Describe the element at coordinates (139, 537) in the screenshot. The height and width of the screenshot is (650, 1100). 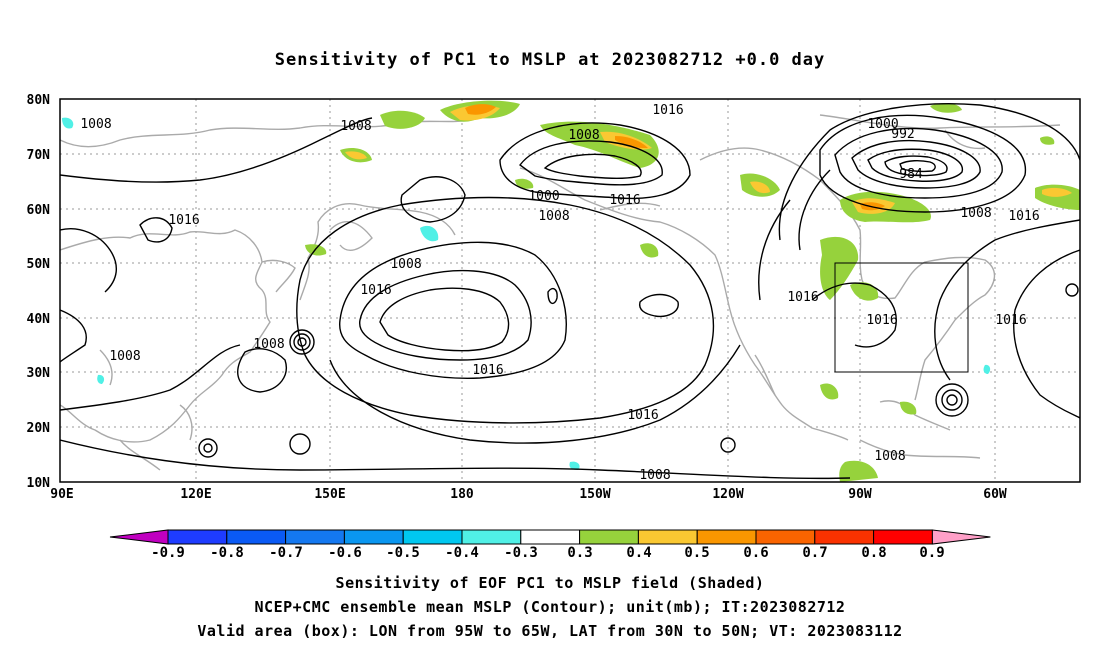
I see `colorbar-arrow-low` at that location.